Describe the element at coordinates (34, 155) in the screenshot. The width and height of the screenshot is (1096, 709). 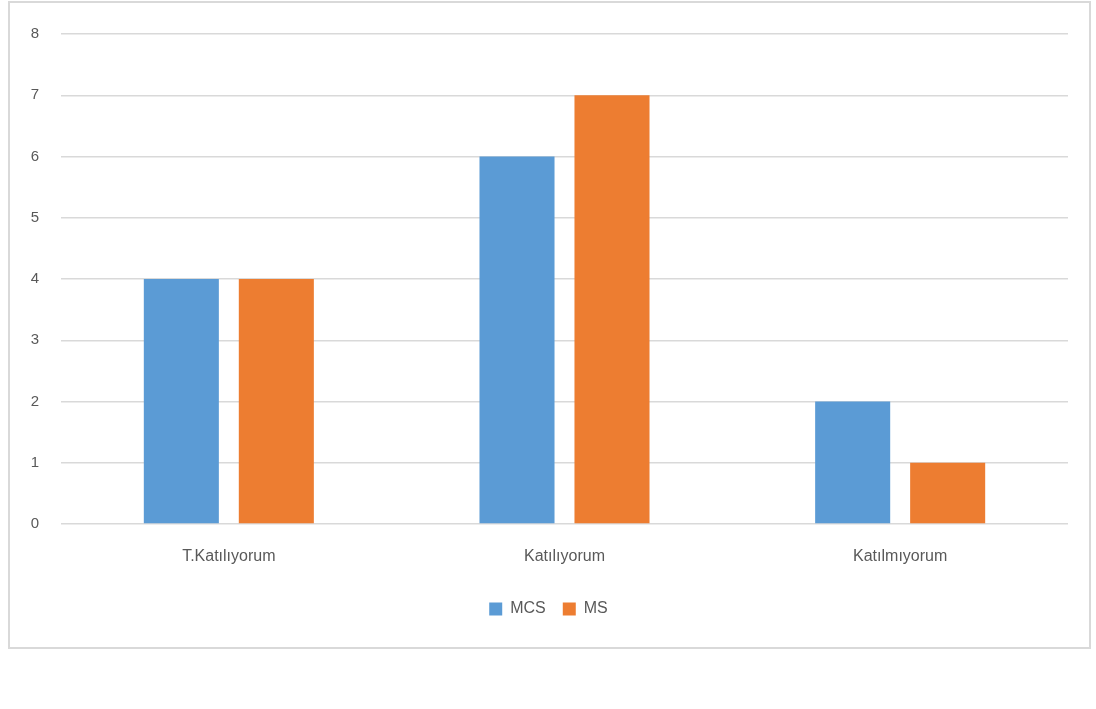
I see `y-tick-label: 6` at that location.